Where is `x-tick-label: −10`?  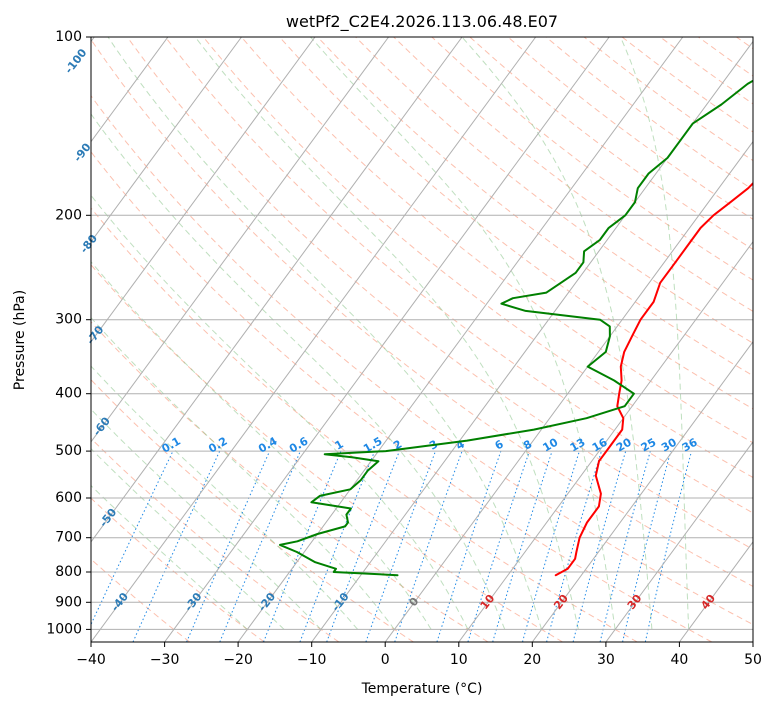
x-tick-label: −10 is located at coordinates (312, 660).